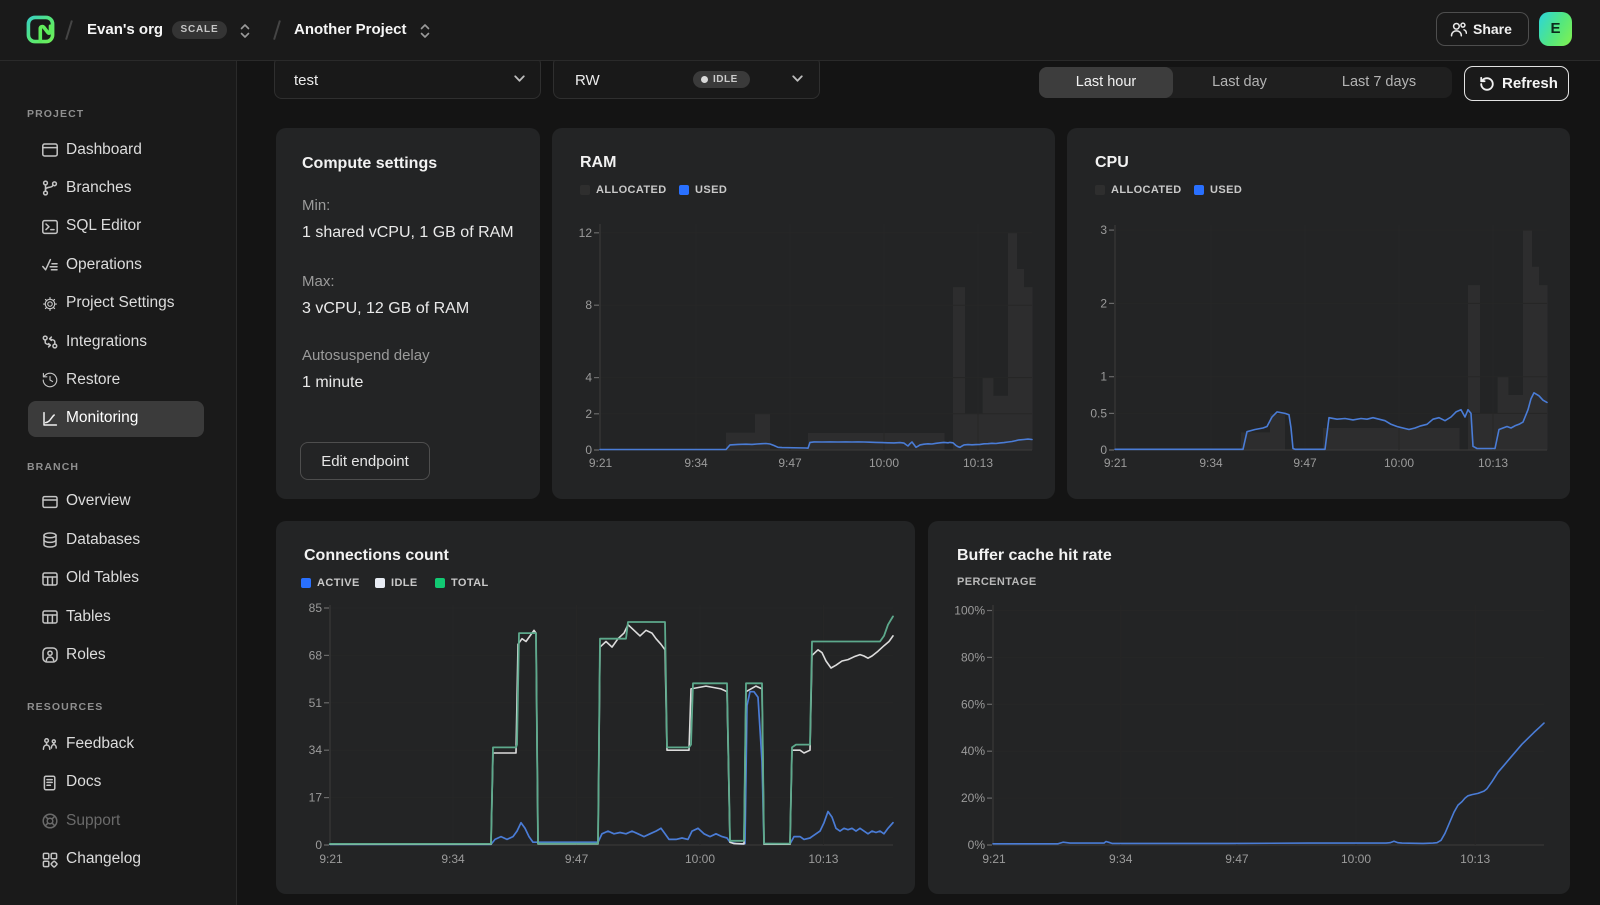  I want to click on svg-text: 80%, so click(973, 657).